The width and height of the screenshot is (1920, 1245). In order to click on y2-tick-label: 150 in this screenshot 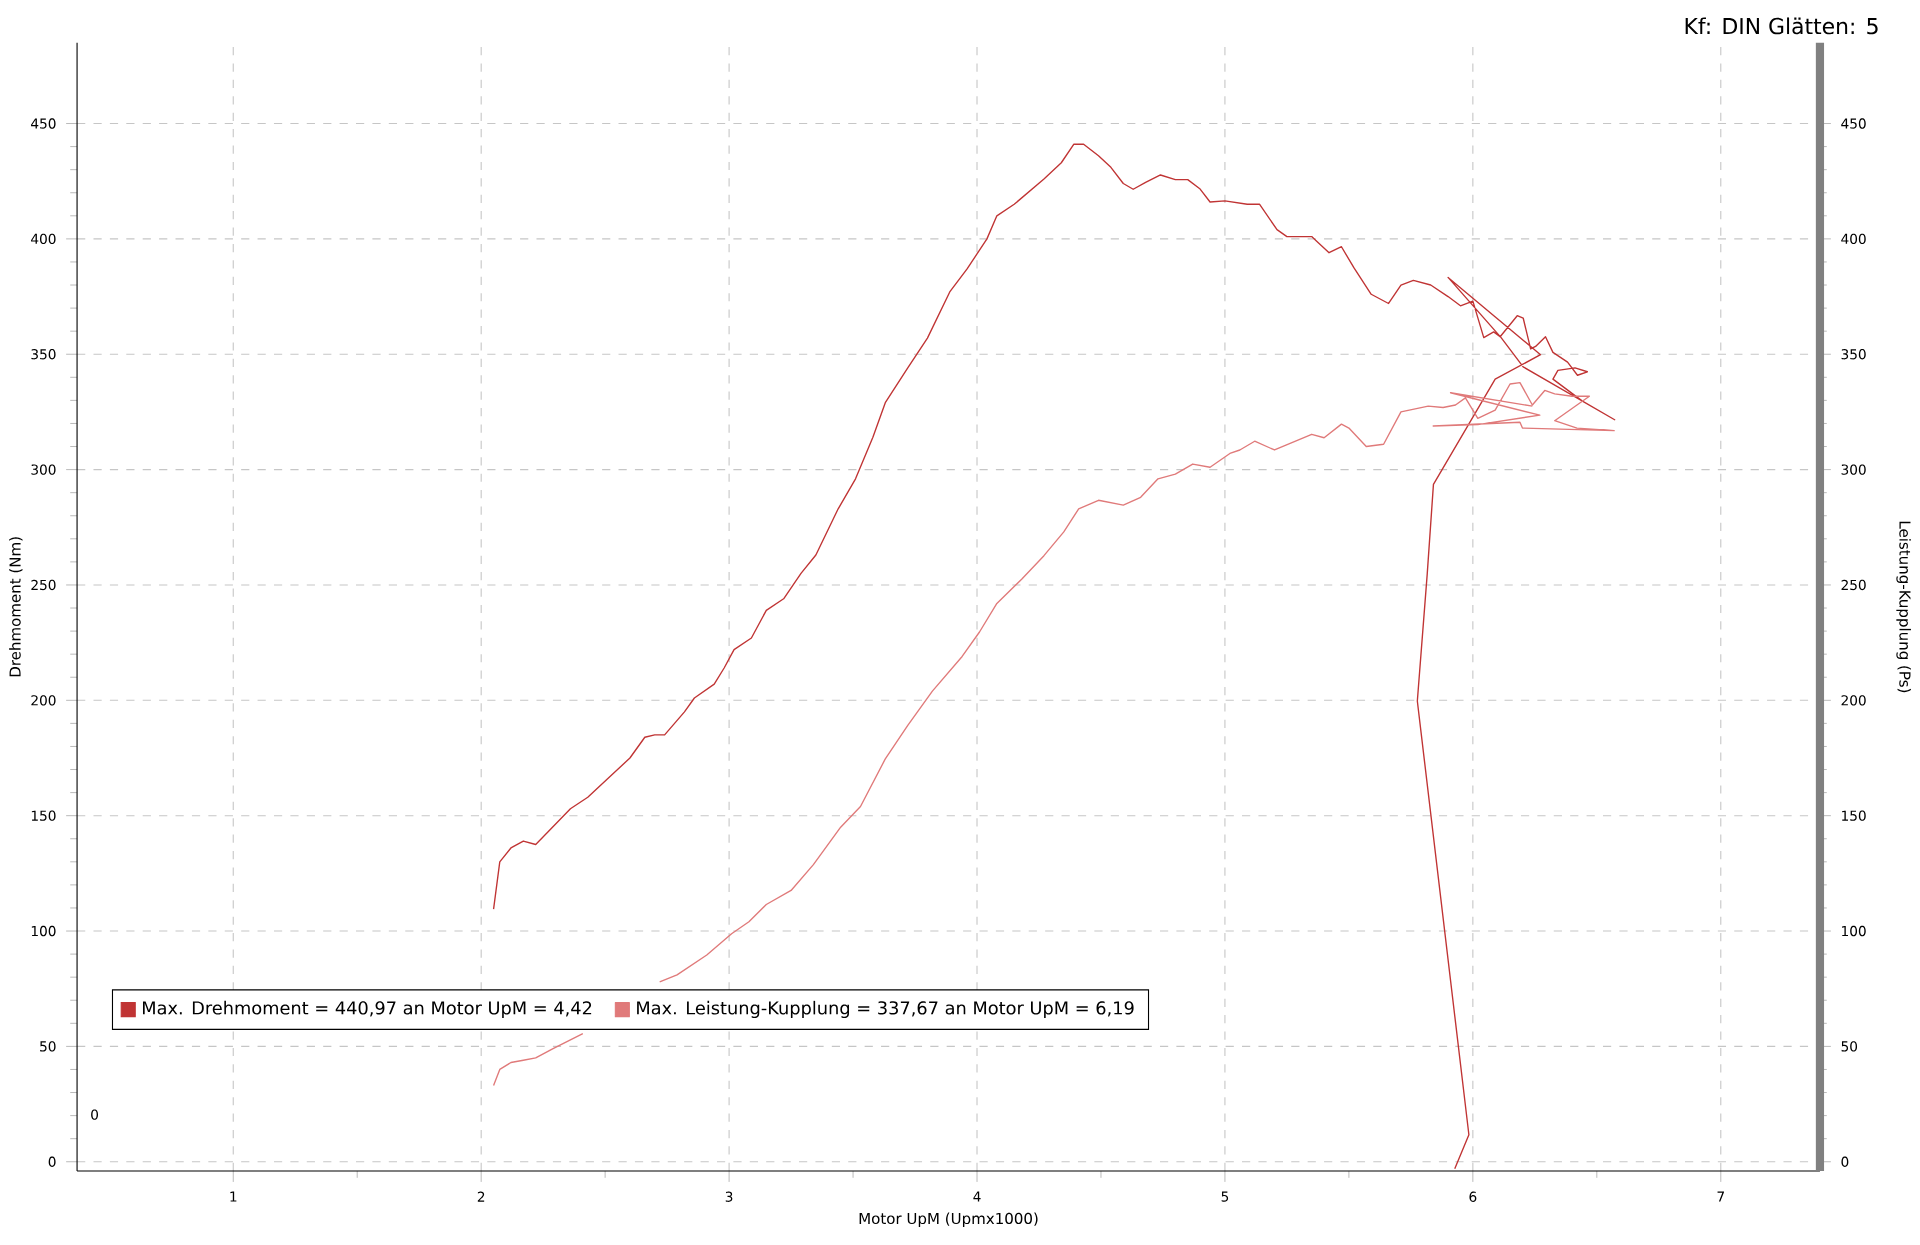, I will do `click(1854, 815)`.